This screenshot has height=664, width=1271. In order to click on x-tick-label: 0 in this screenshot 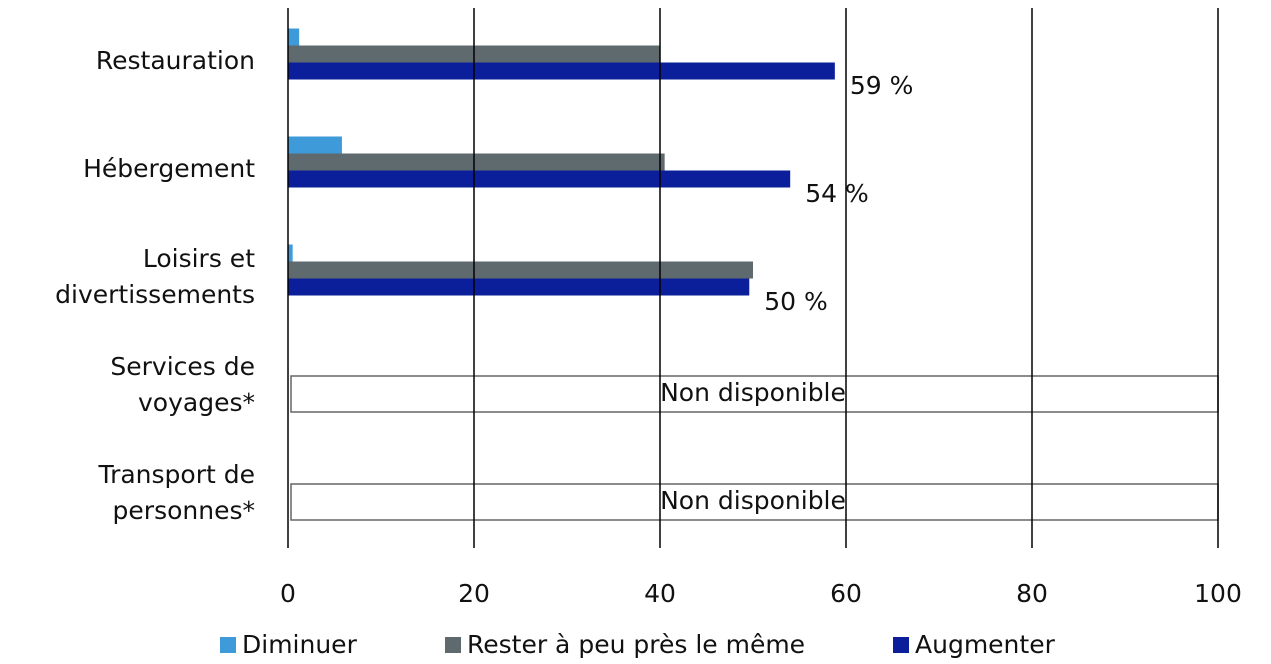, I will do `click(288, 593)`.